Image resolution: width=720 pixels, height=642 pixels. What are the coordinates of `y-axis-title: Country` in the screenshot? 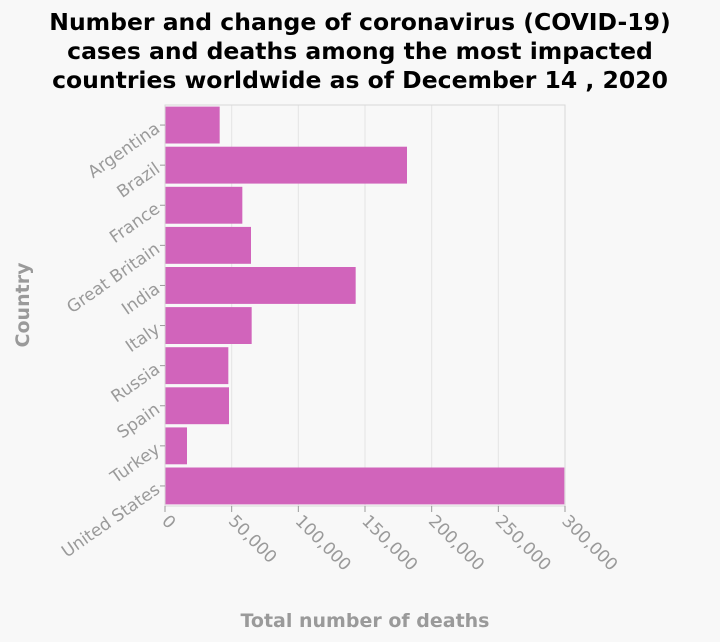 It's located at (23, 305).